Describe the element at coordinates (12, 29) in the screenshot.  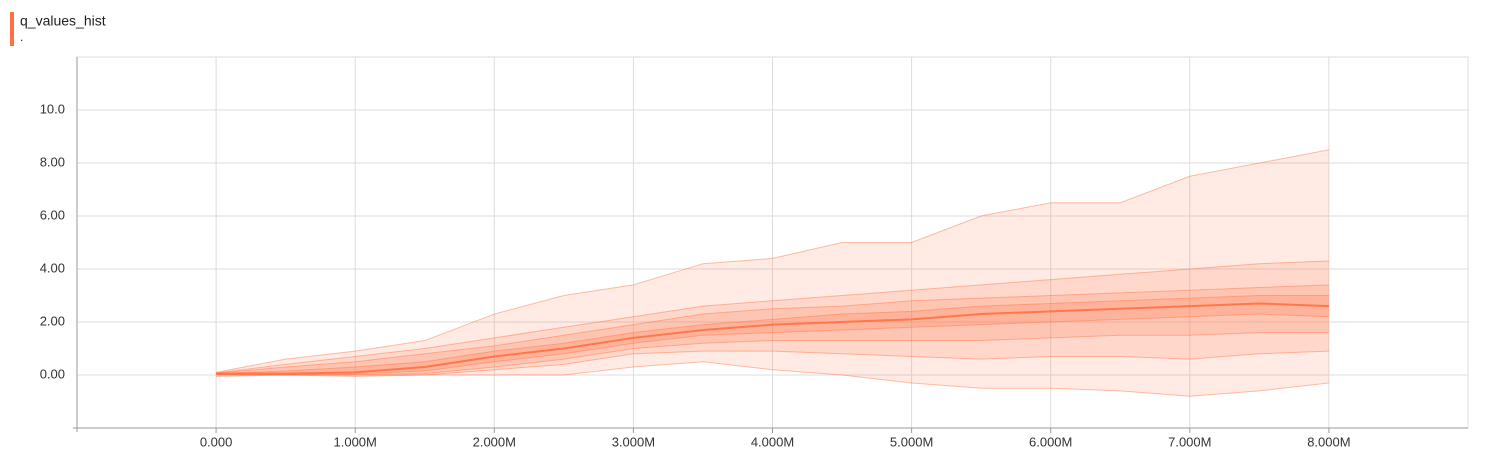
I see `run-color-bar` at that location.